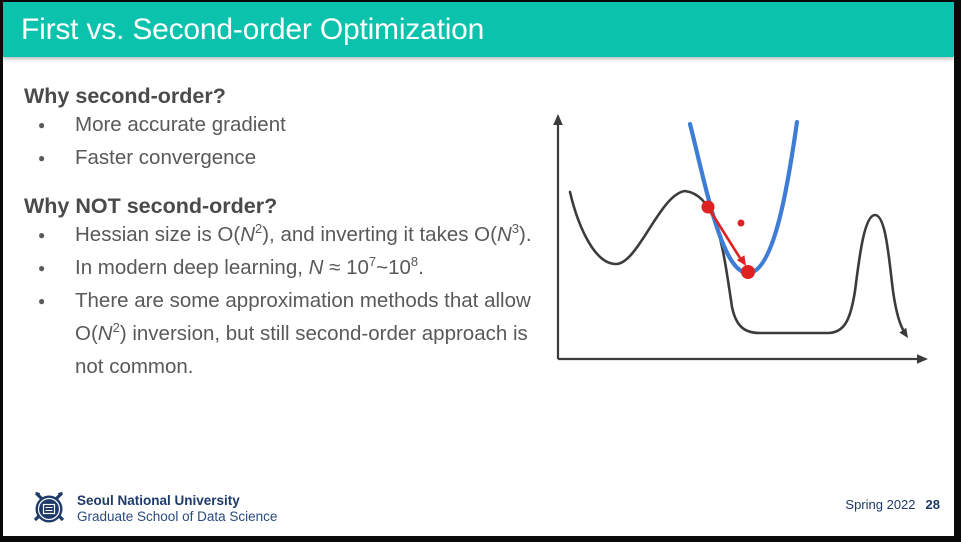 The height and width of the screenshot is (542, 961). I want to click on bullet-text: Faster convergence, so click(166, 157).